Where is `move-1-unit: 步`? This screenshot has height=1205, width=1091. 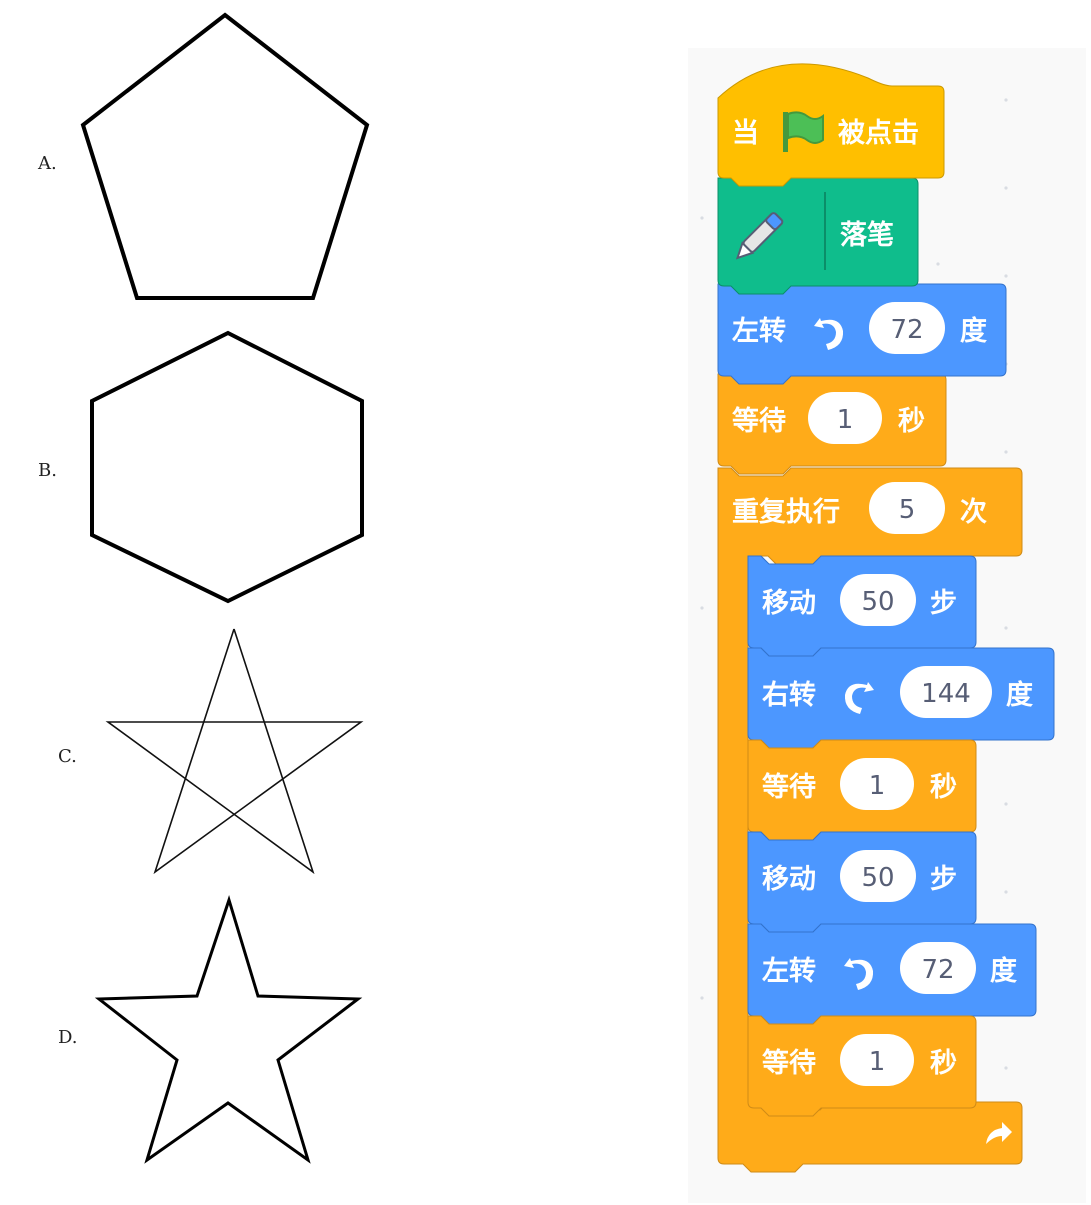 move-1-unit: 步 is located at coordinates (943, 603).